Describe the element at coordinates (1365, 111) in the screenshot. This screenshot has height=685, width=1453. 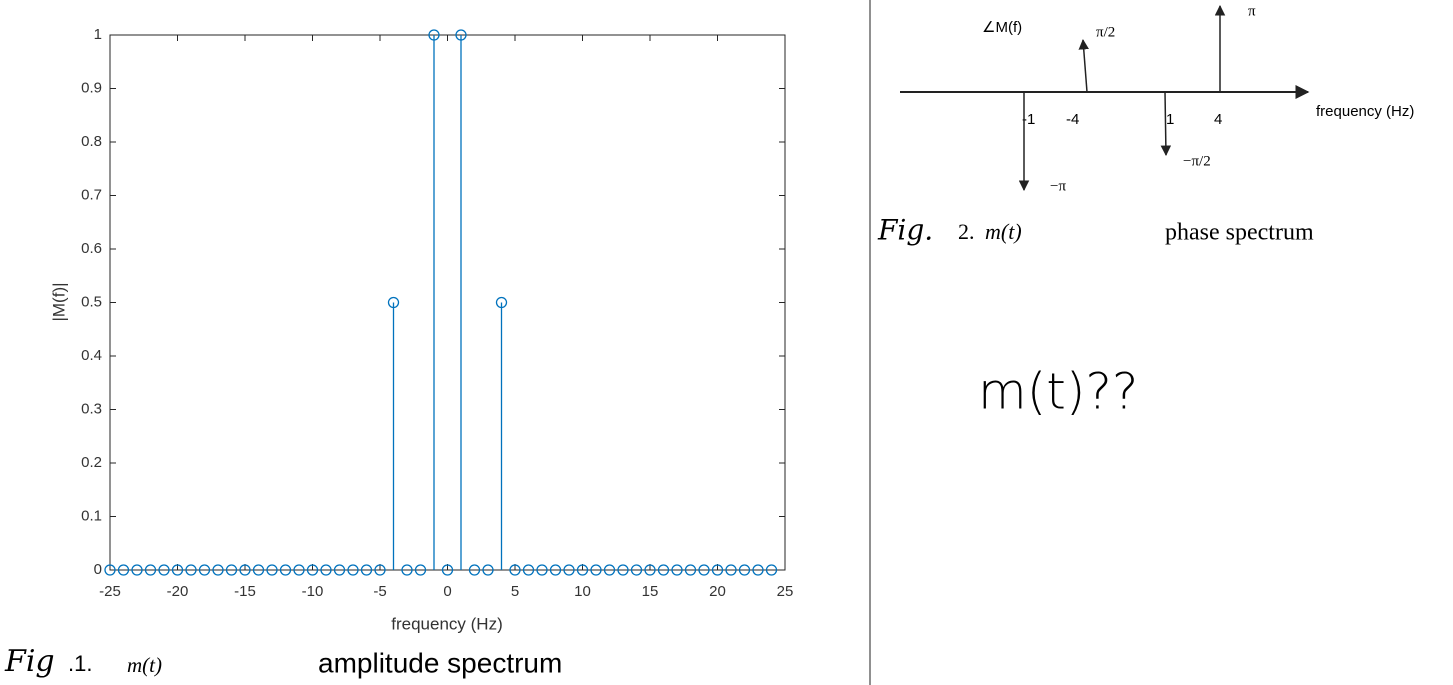
I see `frequency-label: frequency (Hz)` at that location.